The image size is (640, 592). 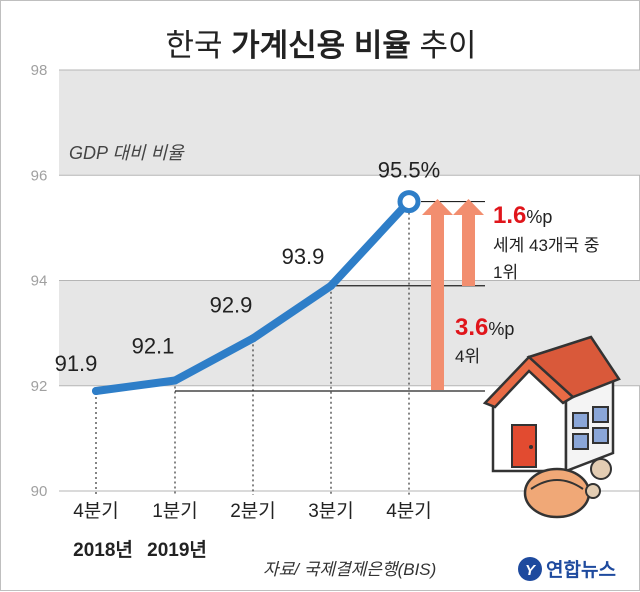 I want to click on category-label-2: 2분기, so click(x=253, y=511).